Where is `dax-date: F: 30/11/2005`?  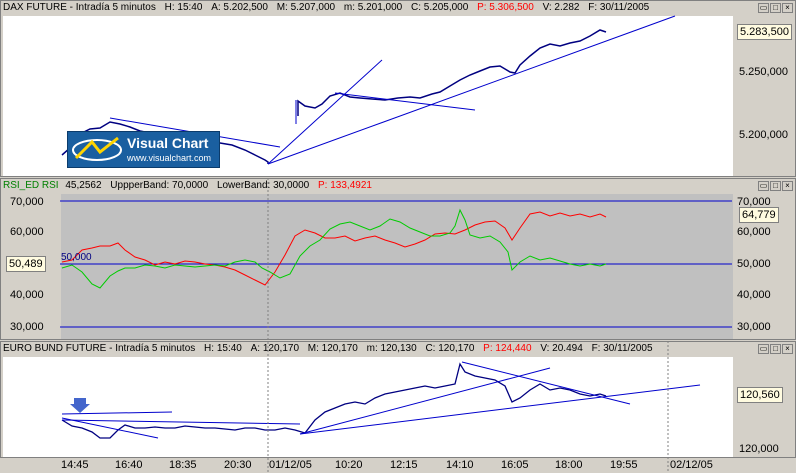
dax-date: F: 30/11/2005 is located at coordinates (619, 7).